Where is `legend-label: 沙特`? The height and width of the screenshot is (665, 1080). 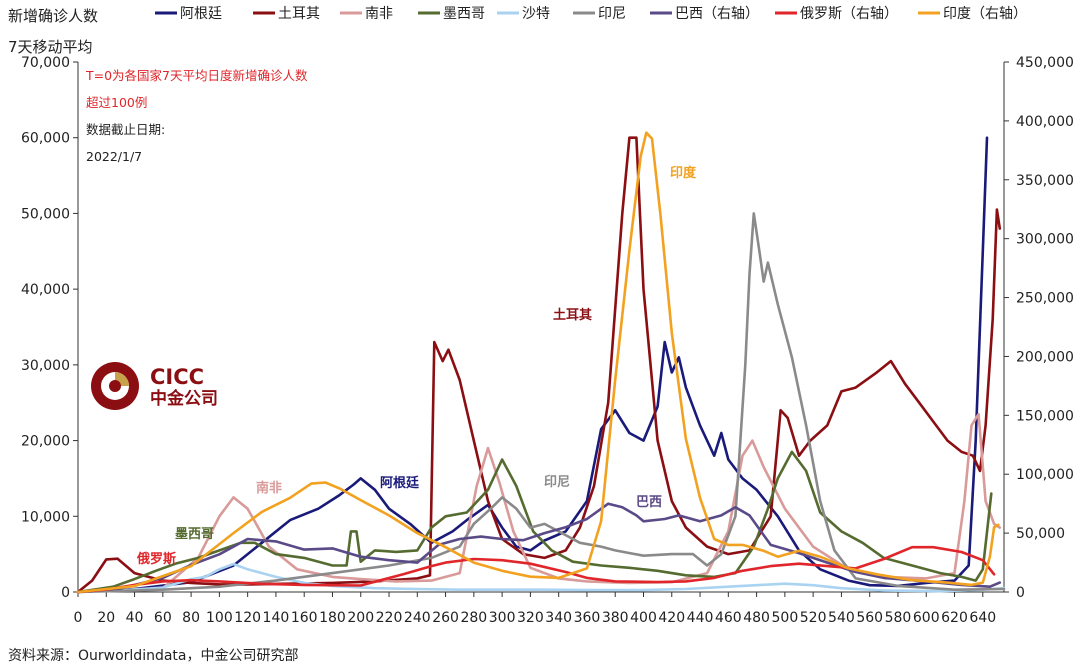 legend-label: 沙特 is located at coordinates (536, 14).